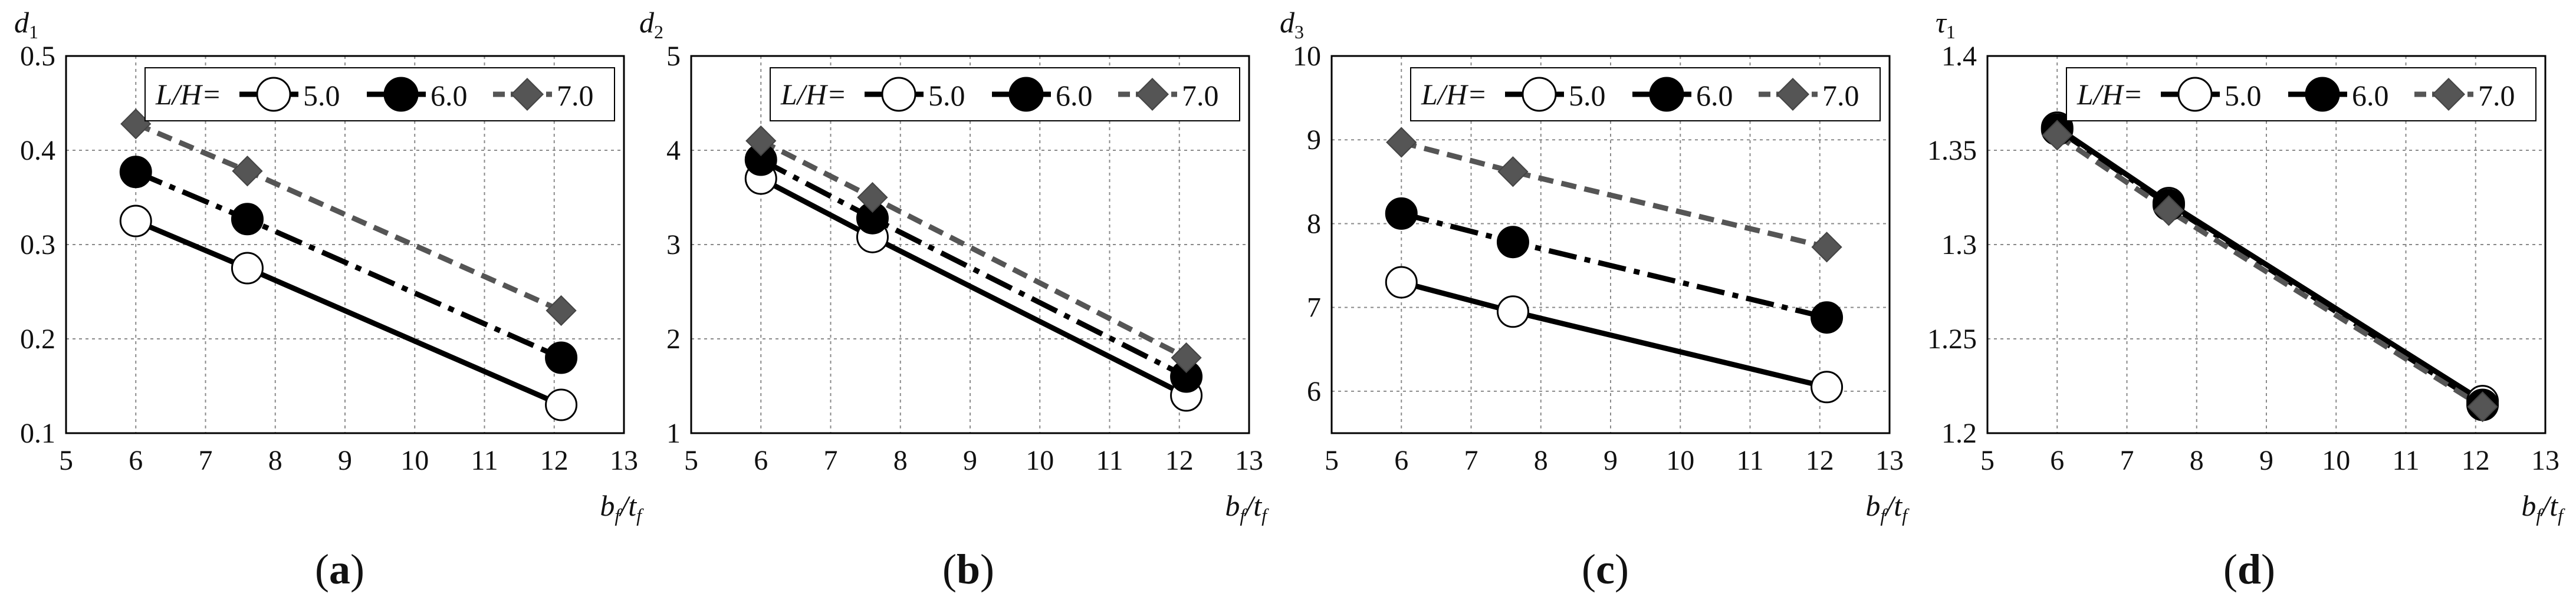 The image size is (2576, 607). Describe the element at coordinates (37, 245) in the screenshot. I see `y-tick-label: 0.3` at that location.